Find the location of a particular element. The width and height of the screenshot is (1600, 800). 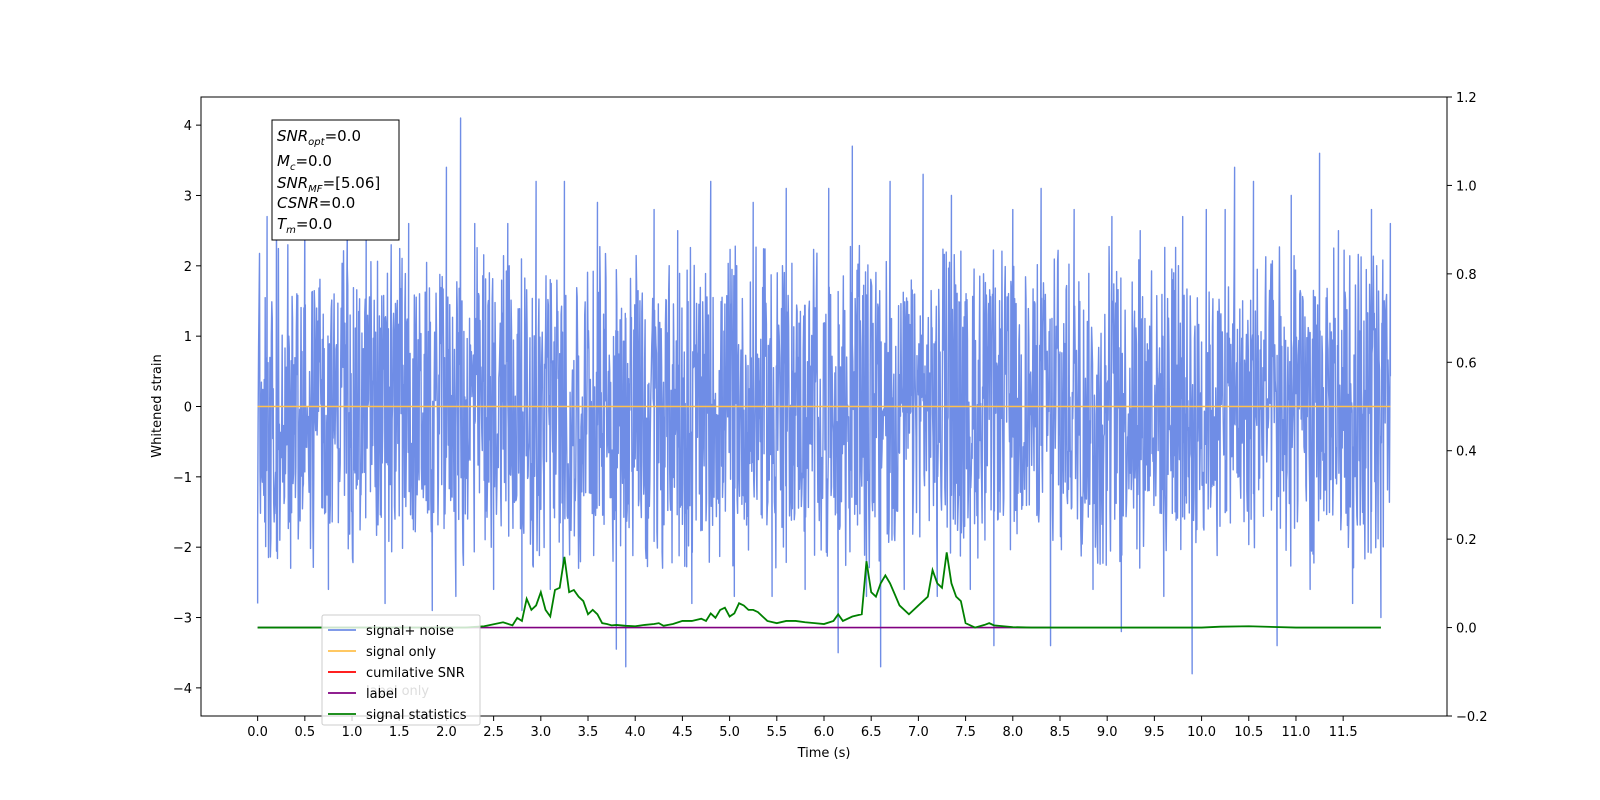

y2-tick-label: 0.0 is located at coordinates (1466, 629).